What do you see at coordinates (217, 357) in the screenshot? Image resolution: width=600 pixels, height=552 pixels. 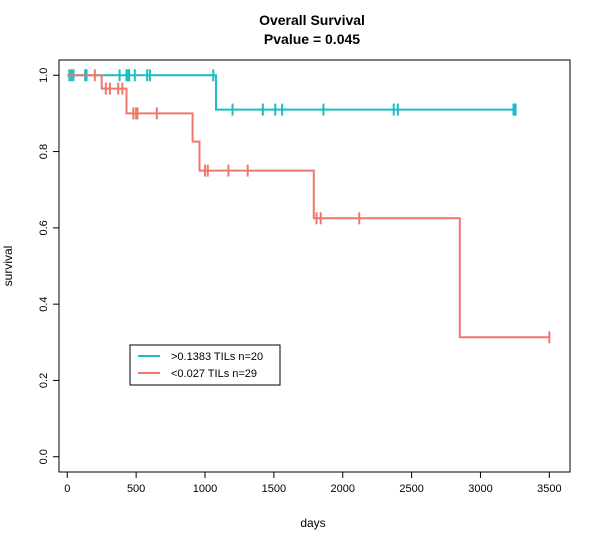 I see `legend-label: >0.1383 TILs n=20` at bounding box center [217, 357].